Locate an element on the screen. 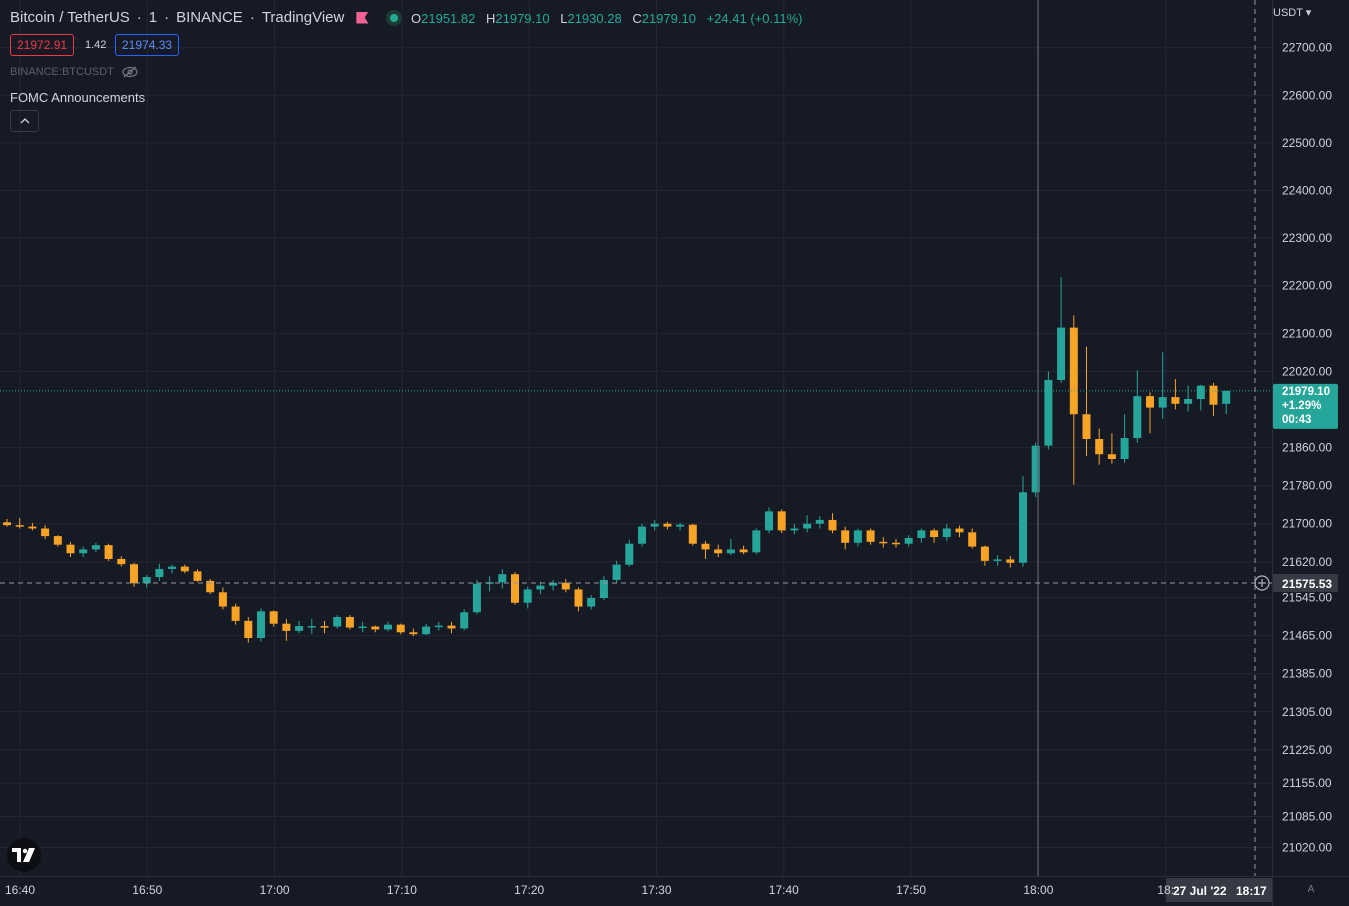  currency-label: USDT is located at coordinates (1288, 13).